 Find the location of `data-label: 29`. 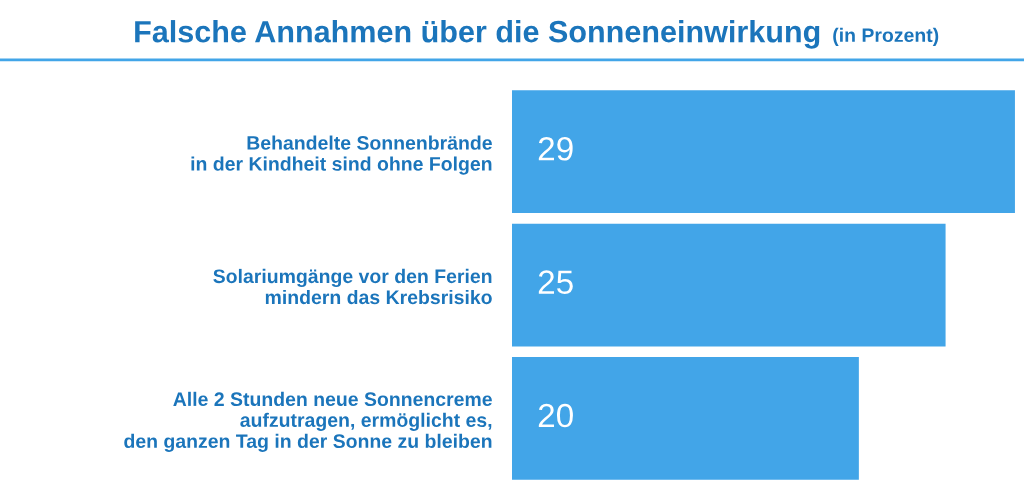

data-label: 29 is located at coordinates (555, 148).